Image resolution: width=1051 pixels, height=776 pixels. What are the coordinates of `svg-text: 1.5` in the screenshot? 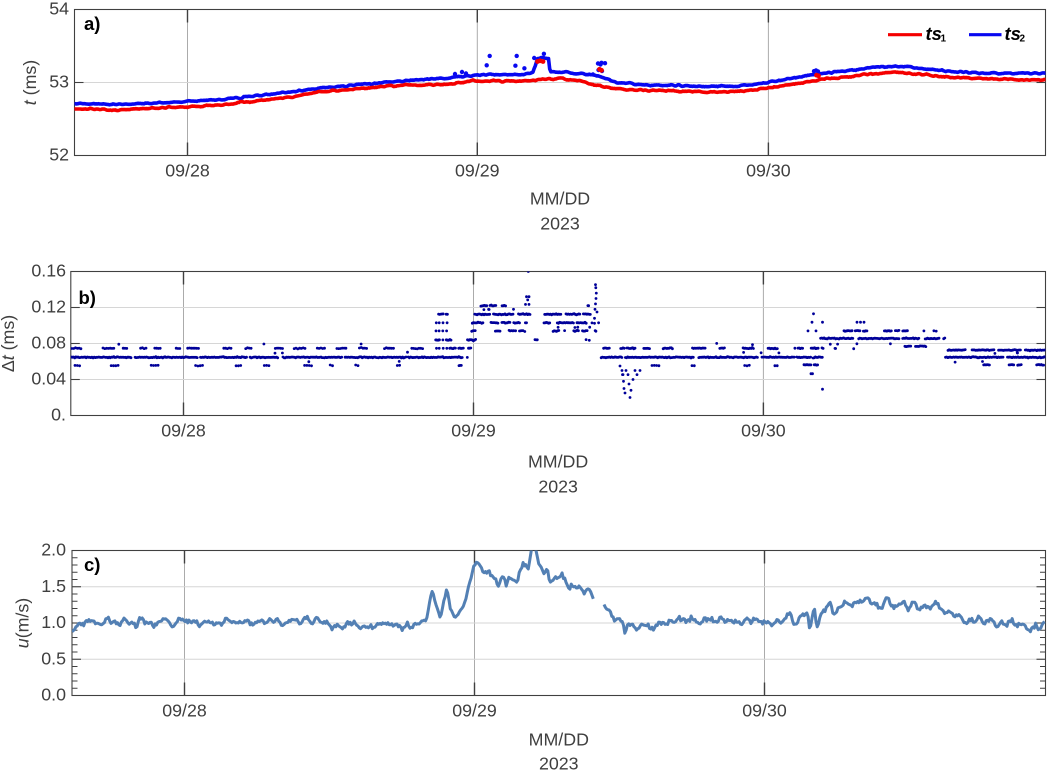 It's located at (53, 586).